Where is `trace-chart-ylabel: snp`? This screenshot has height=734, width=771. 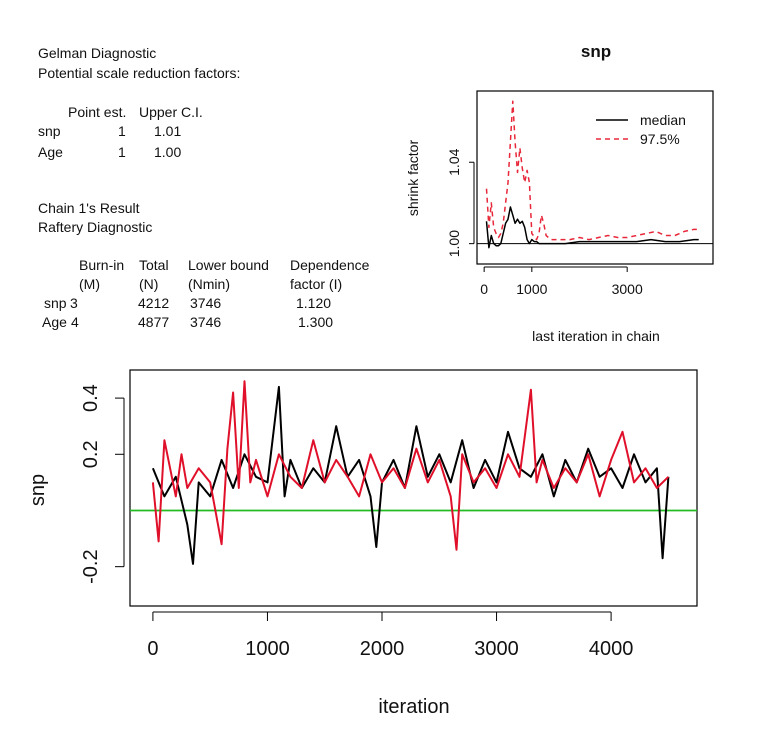 trace-chart-ylabel: snp is located at coordinates (38, 490).